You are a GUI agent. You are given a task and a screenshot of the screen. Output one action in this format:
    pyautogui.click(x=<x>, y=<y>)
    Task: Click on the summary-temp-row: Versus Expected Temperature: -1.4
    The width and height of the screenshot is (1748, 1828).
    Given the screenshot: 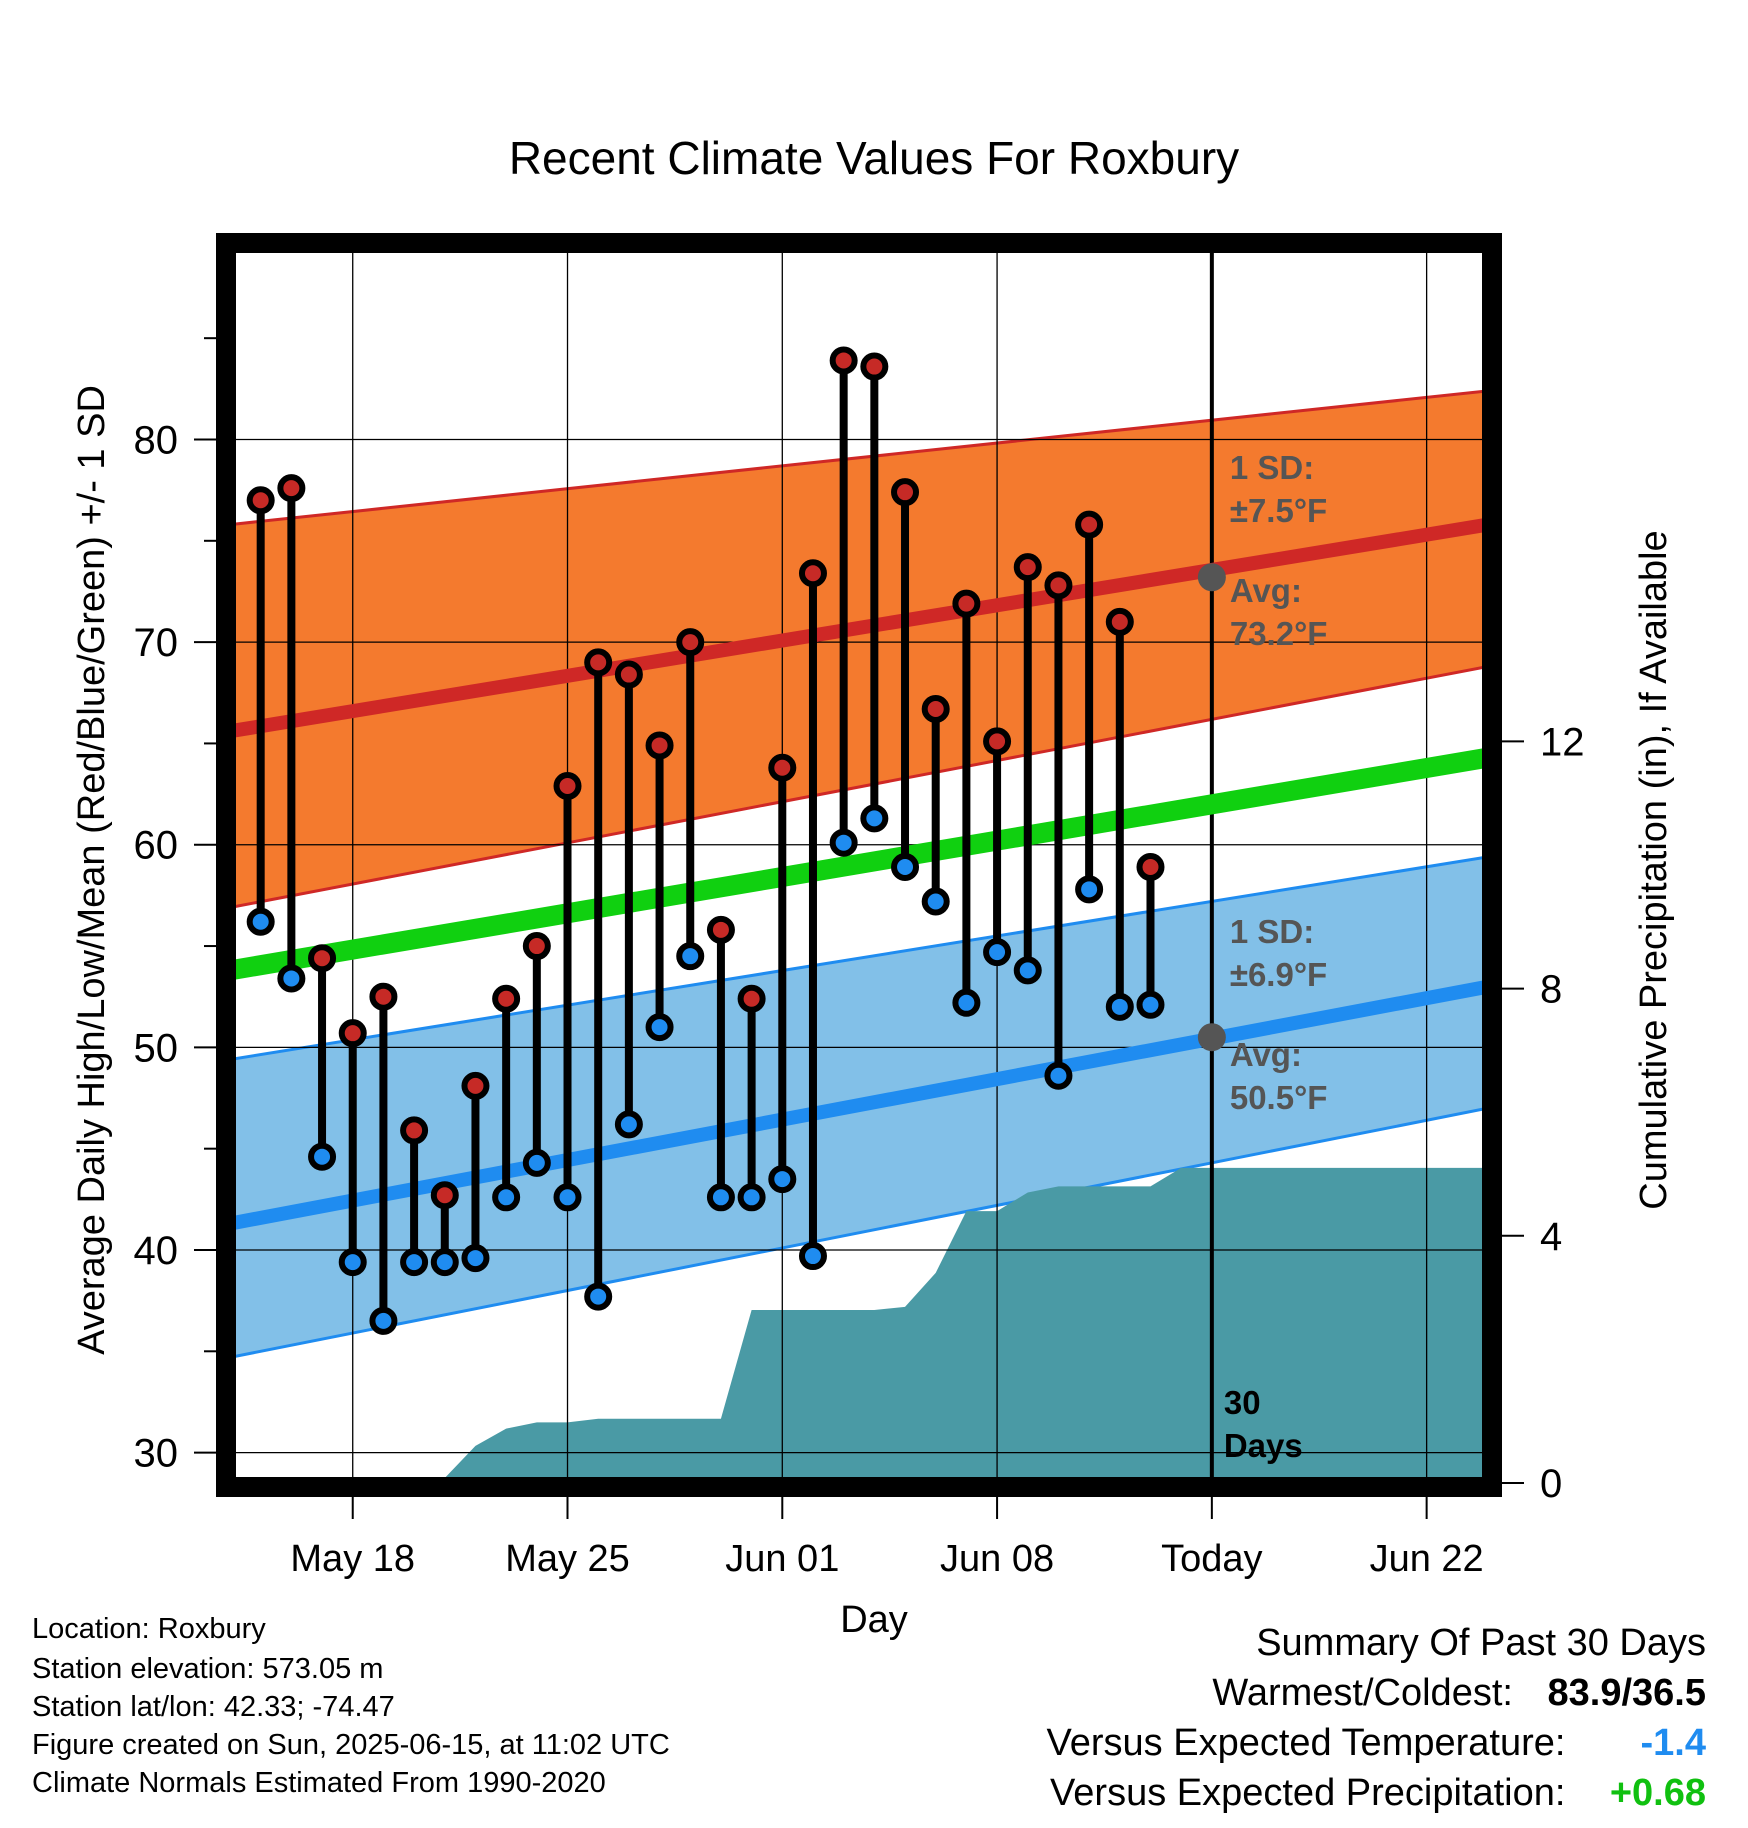 What is the action you would take?
    pyautogui.click(x=1376, y=1747)
    